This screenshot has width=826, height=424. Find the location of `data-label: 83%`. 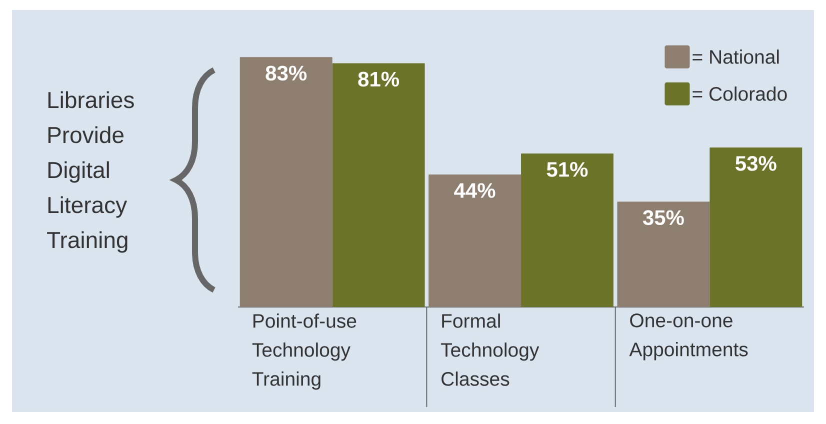

data-label: 83% is located at coordinates (286, 73).